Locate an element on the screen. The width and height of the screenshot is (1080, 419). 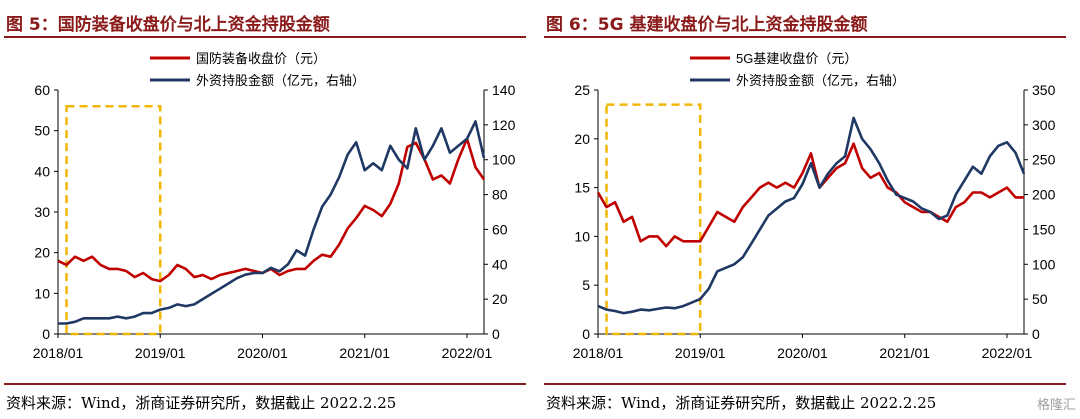
right-tick-label: 50 is located at coordinates (1040, 299).